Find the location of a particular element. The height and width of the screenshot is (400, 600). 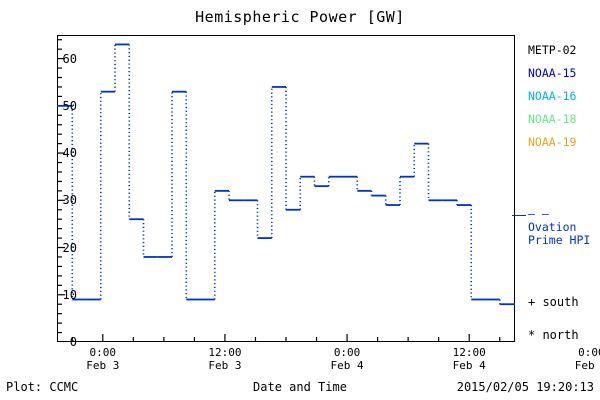

legend-item-noaa-15: NOAA-15 is located at coordinates (552, 73).